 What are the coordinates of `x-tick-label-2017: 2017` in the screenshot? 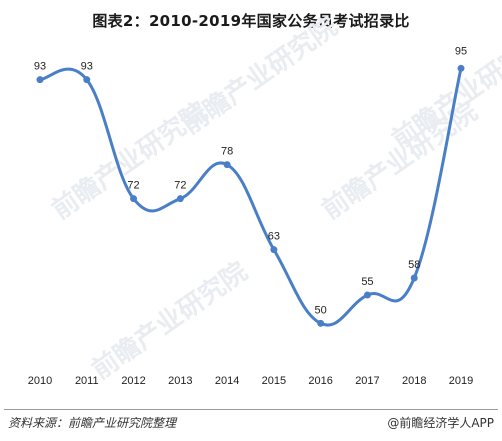 It's located at (367, 381).